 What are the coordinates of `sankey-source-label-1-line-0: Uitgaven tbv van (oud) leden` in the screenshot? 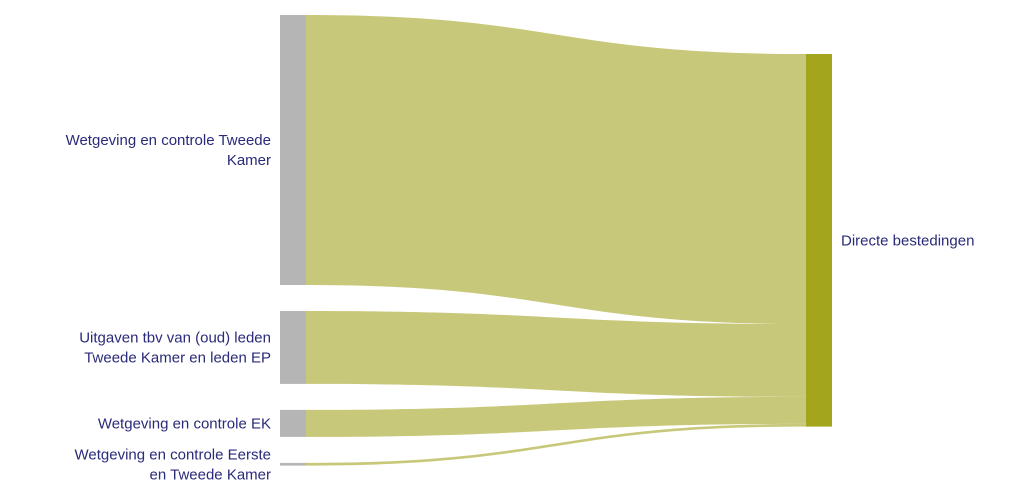 It's located at (175, 337).